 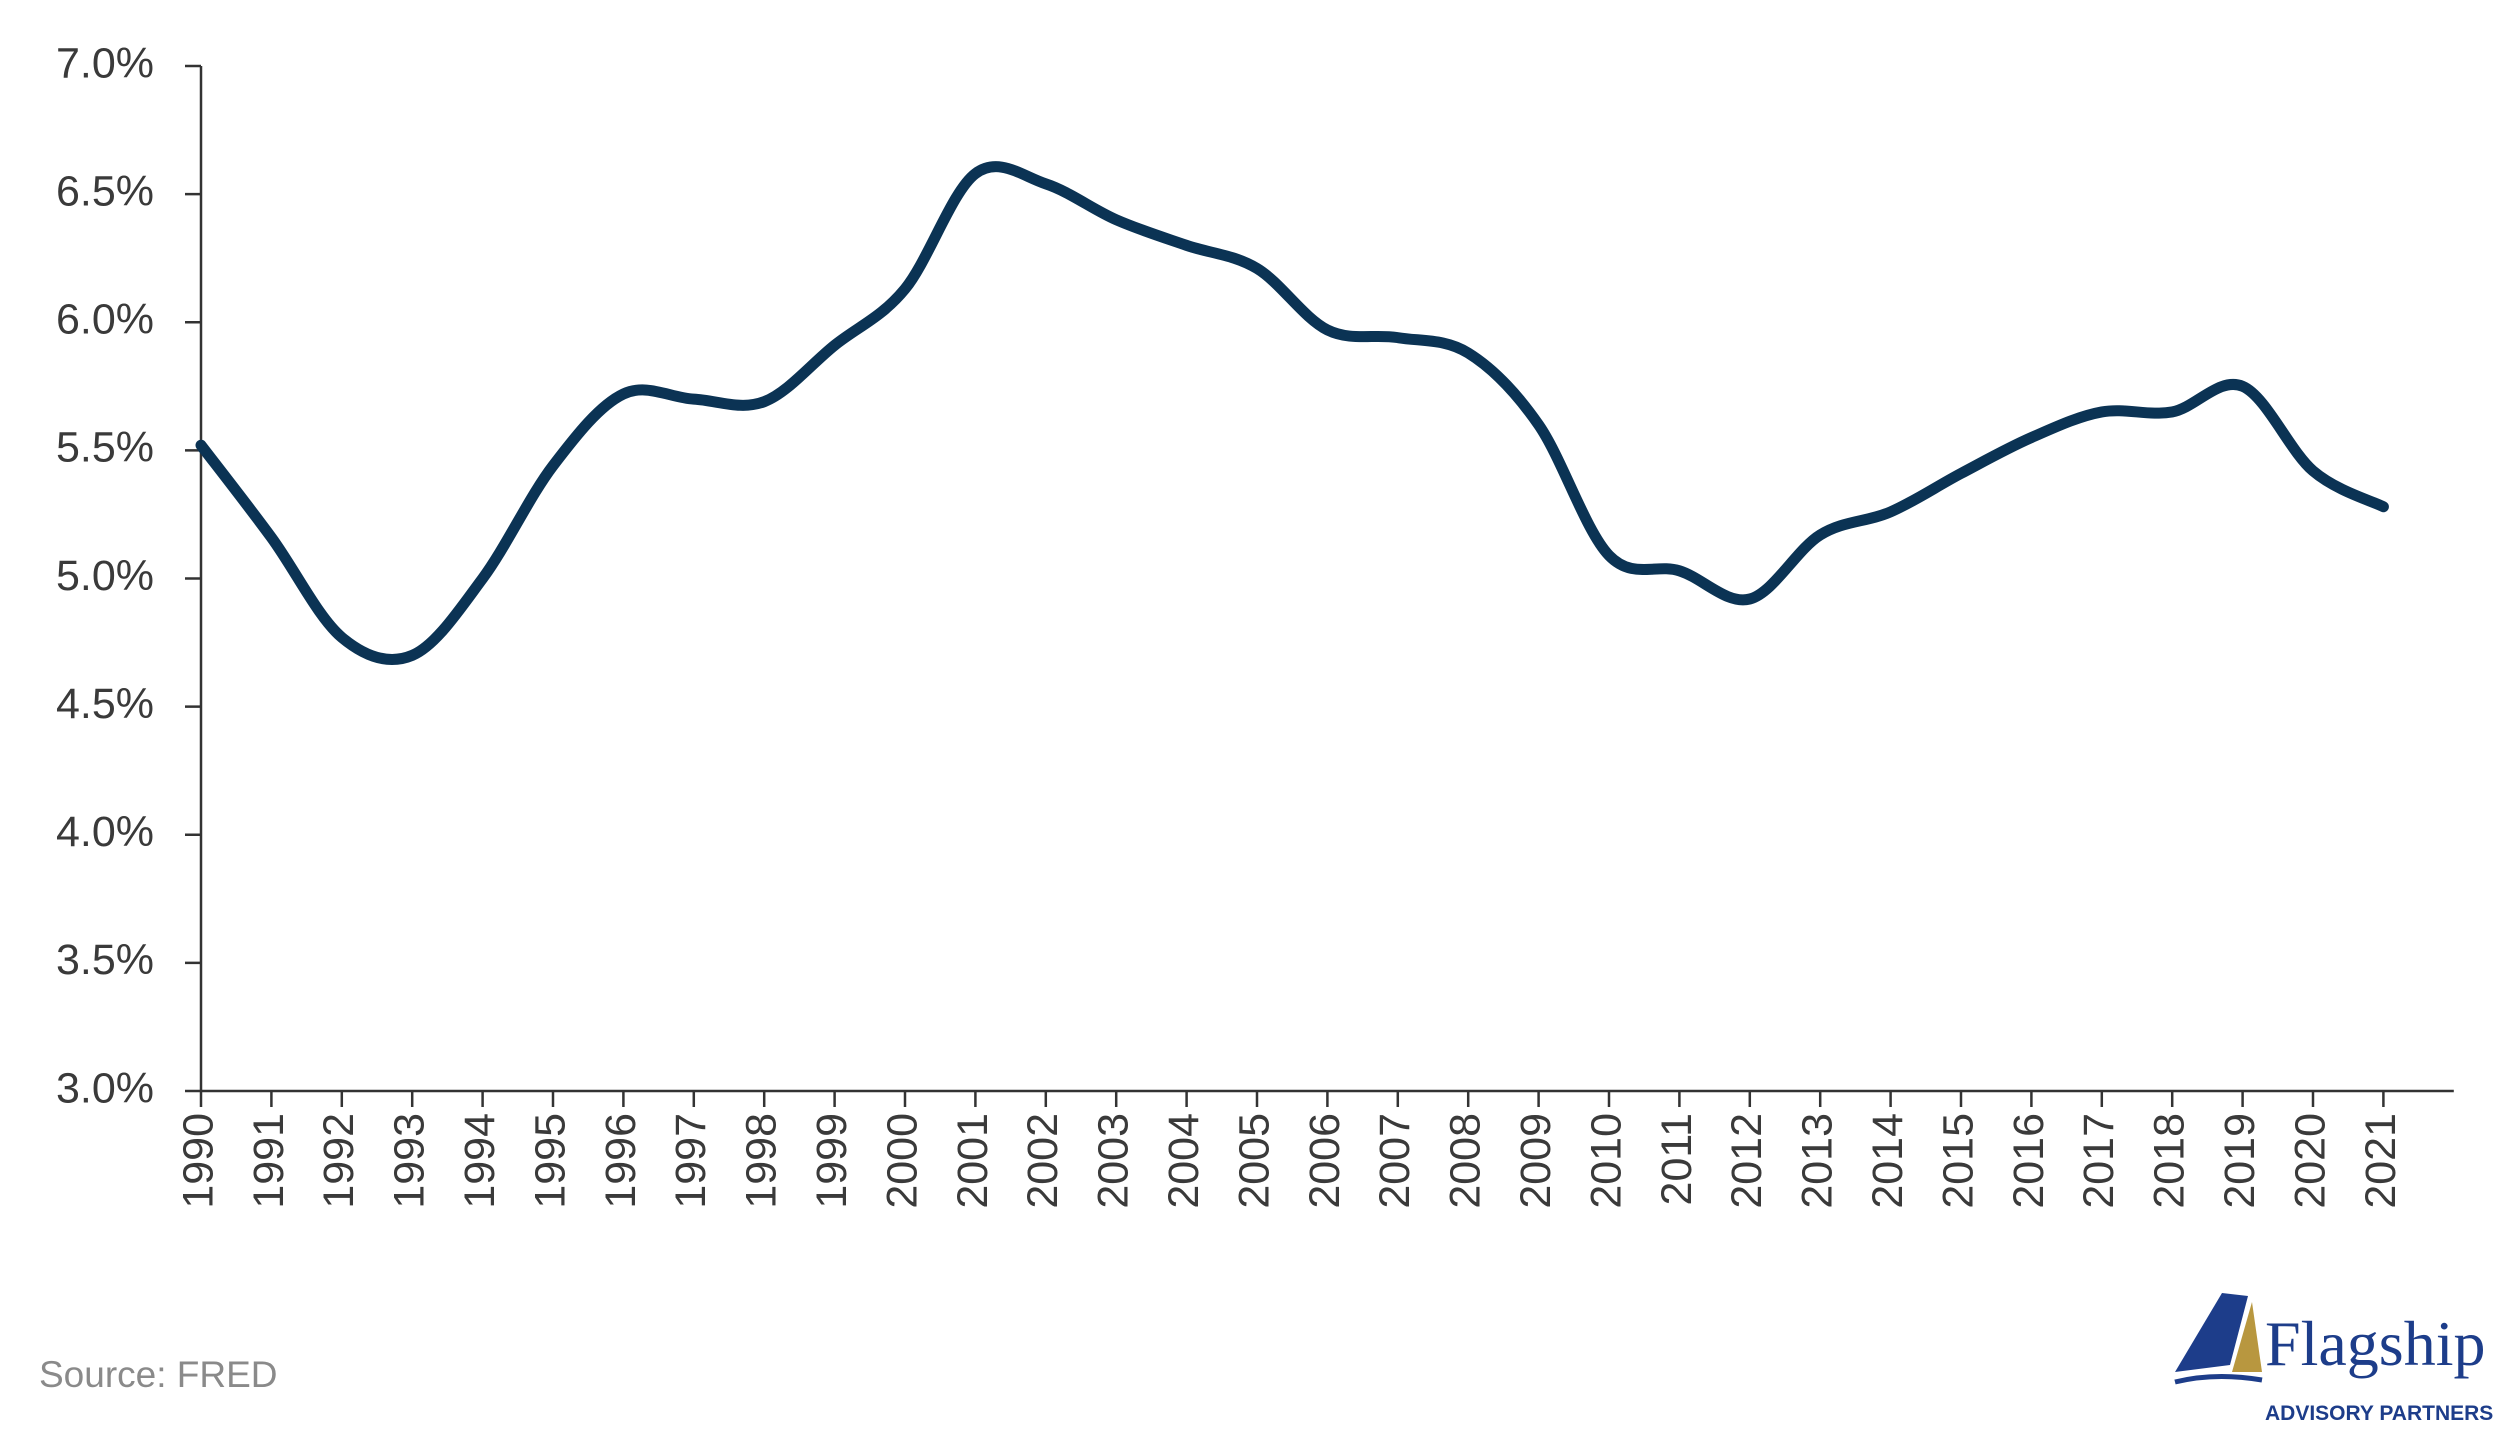 What do you see at coordinates (2170, 1161) in the screenshot?
I see `x-tick-label: 2018` at bounding box center [2170, 1161].